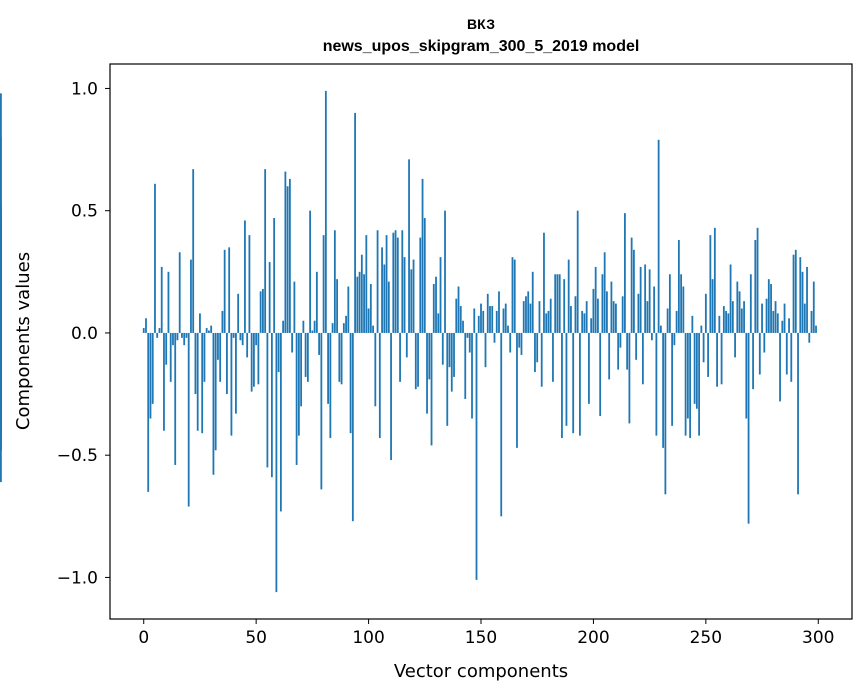 Image resolution: width=867 pixels, height=696 pixels. Describe the element at coordinates (481, 638) in the screenshot. I see `x-tick-label: 150` at that location.